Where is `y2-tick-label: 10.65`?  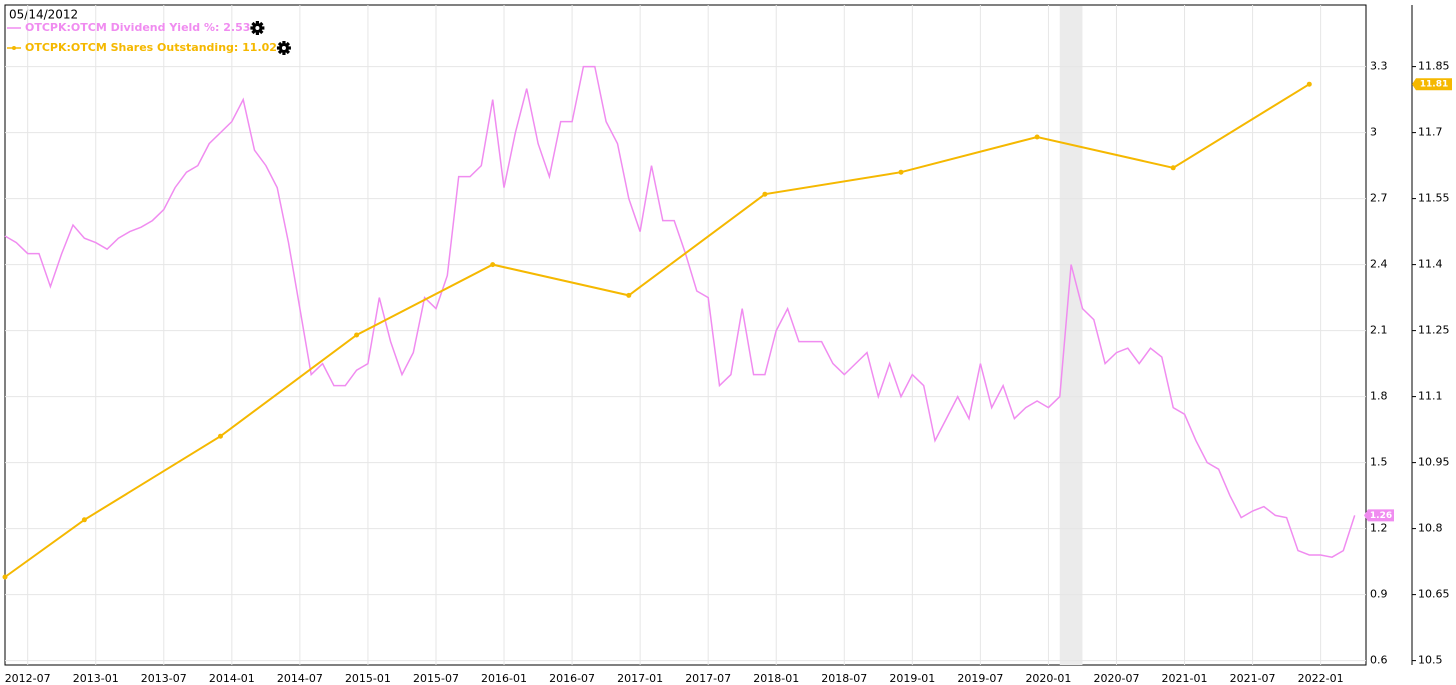
y2-tick-label: 10.65 is located at coordinates (1434, 594).